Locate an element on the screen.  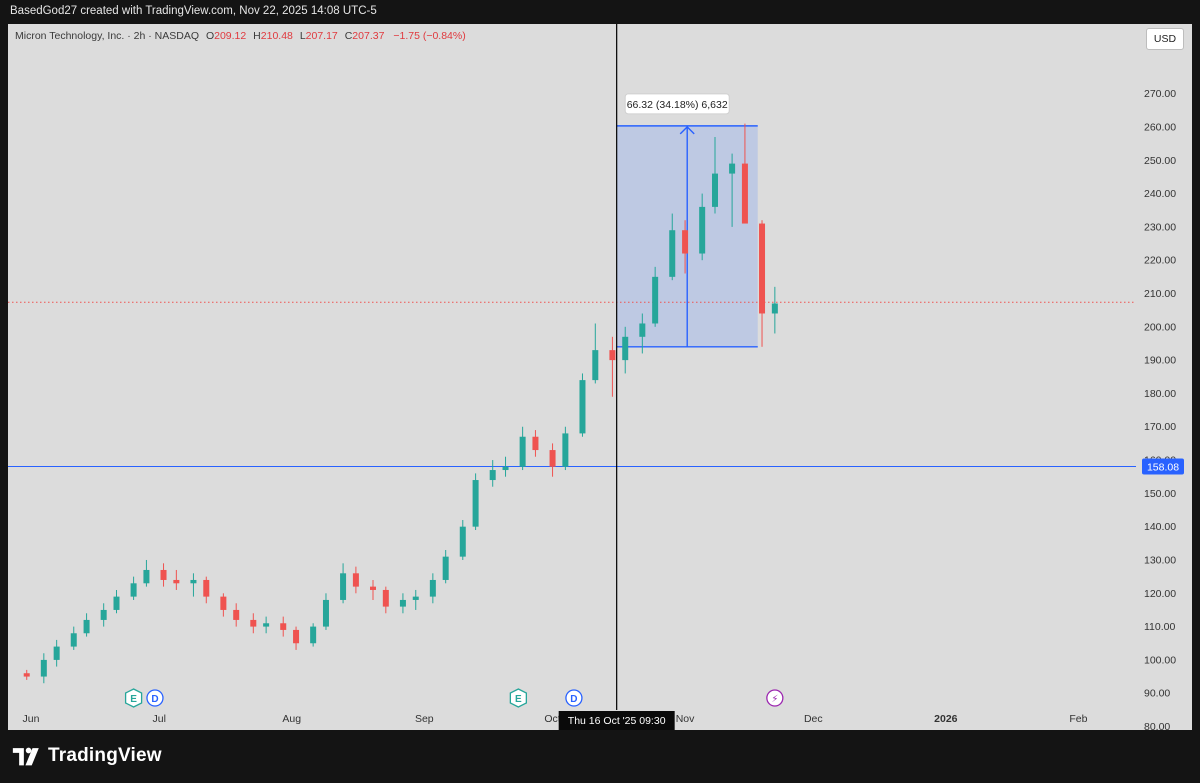
y-tick-label: 220.00 is located at coordinates (1160, 261).